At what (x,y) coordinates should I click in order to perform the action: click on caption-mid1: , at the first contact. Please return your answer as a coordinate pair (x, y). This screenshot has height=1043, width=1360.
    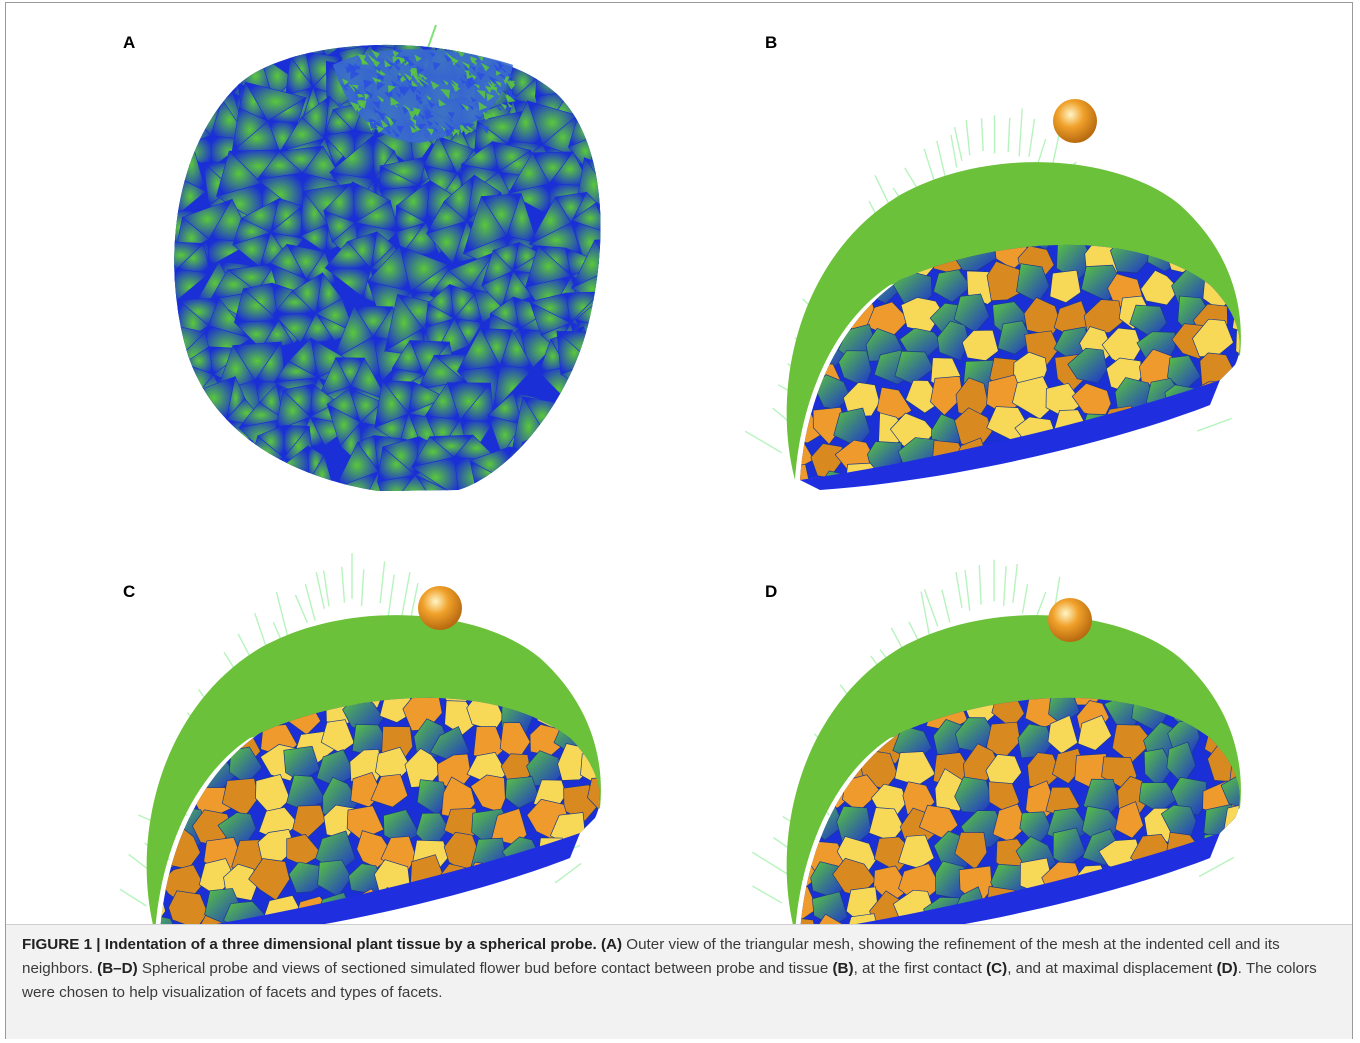
    Looking at the image, I should click on (920, 968).